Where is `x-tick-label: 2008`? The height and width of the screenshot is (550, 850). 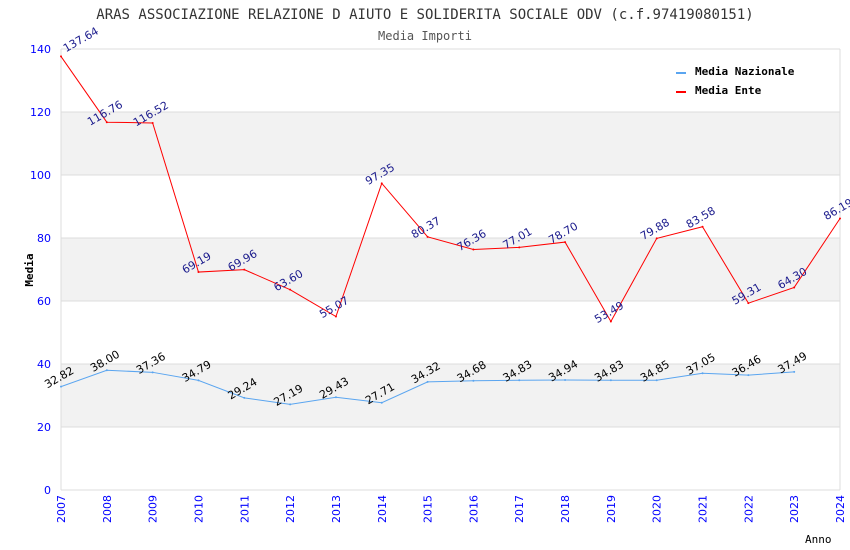
x-tick-label: 2008 is located at coordinates (107, 509).